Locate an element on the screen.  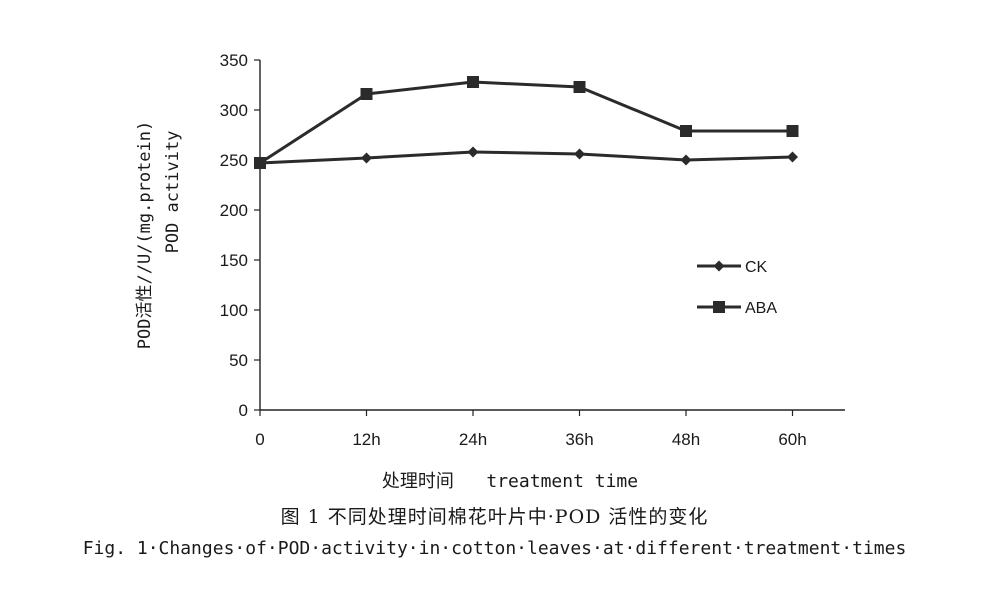
point-aba-36h is located at coordinates (579, 87).